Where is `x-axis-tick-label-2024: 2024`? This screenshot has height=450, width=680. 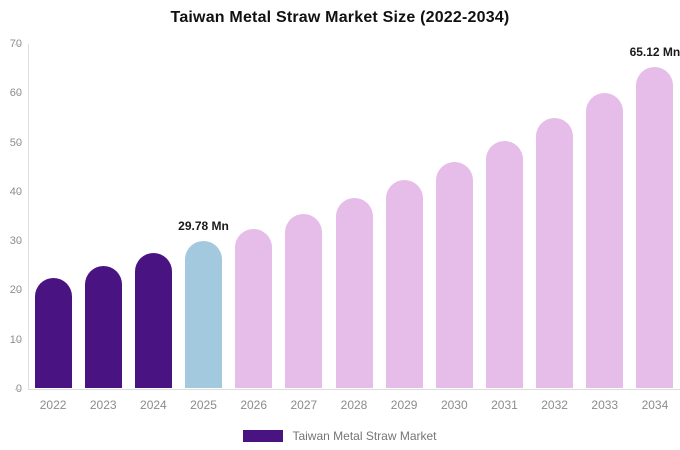 x-axis-tick-label-2024: 2024 is located at coordinates (153, 405).